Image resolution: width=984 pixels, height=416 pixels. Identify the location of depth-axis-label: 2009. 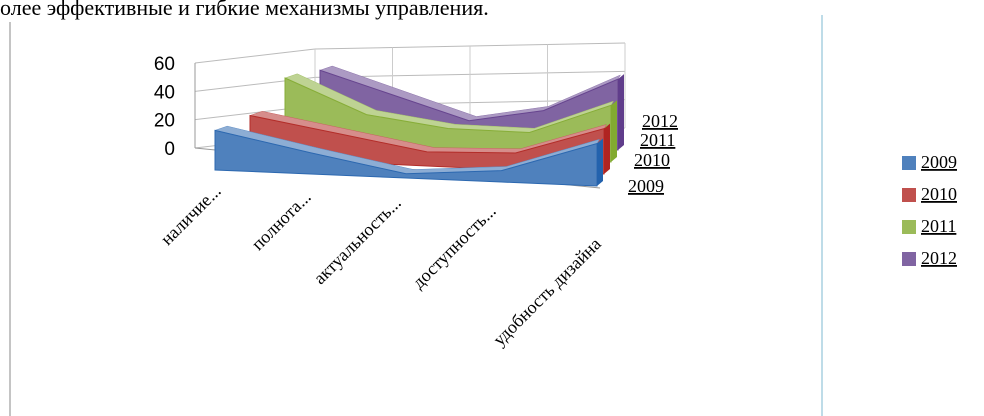
(646, 186).